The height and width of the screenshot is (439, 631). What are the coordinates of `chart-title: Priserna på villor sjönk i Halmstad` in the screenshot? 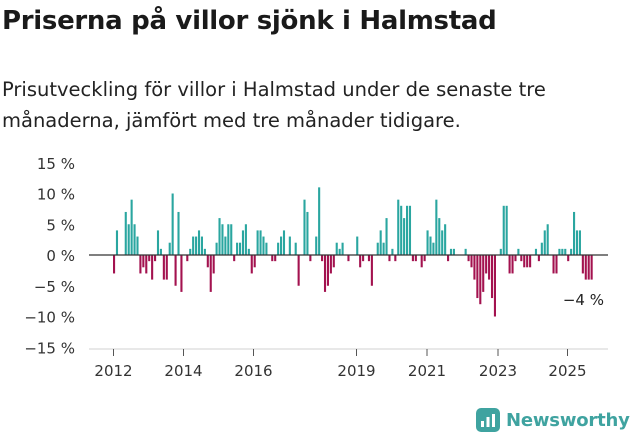 It's located at (249, 21).